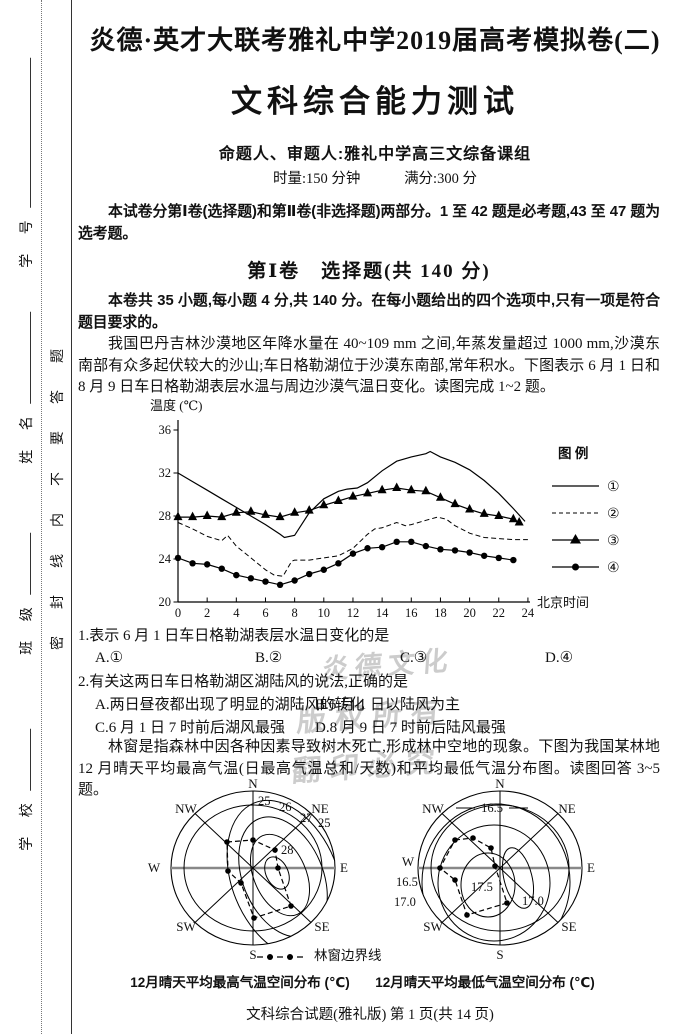  I want to click on class-field: 班 级, so click(26, 594).